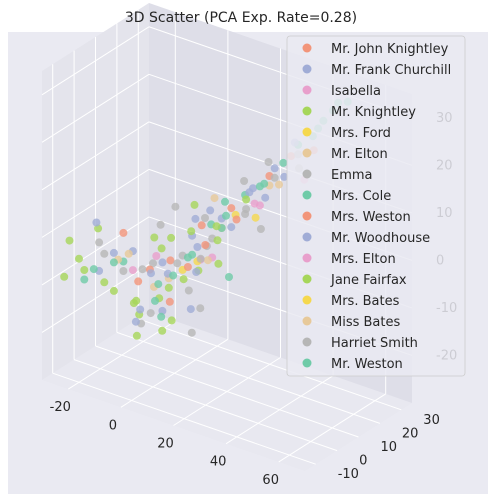  What do you see at coordinates (60, 407) in the screenshot?
I see `x-tick-label: -20` at bounding box center [60, 407].